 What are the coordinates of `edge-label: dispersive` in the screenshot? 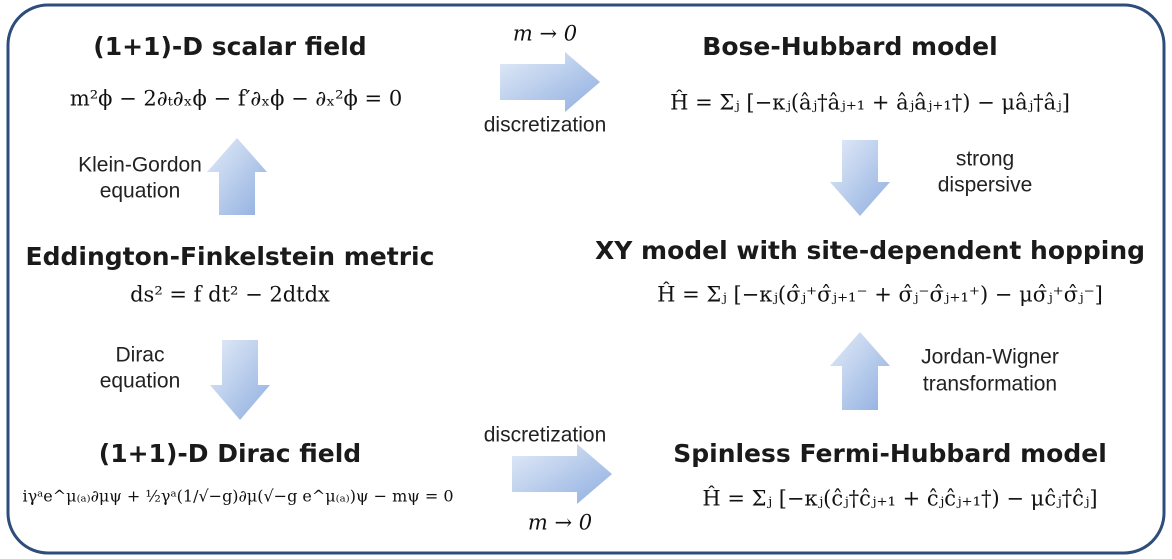 It's located at (985, 185).